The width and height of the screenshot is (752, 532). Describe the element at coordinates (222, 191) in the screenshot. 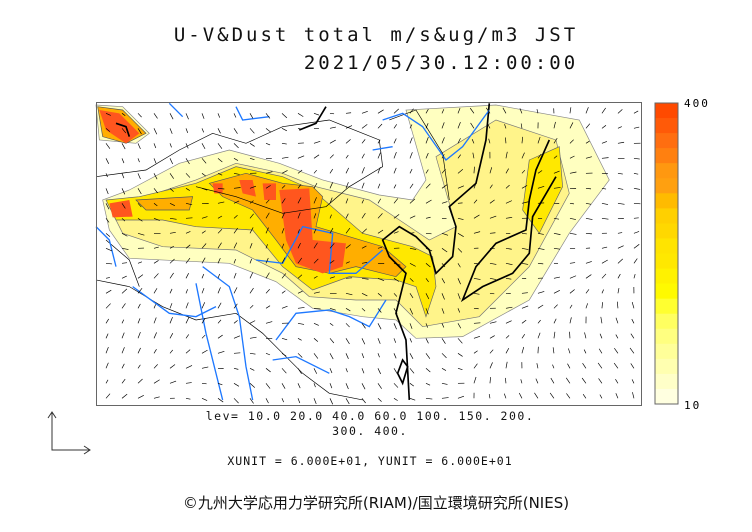

I see `dust-red-region` at that location.